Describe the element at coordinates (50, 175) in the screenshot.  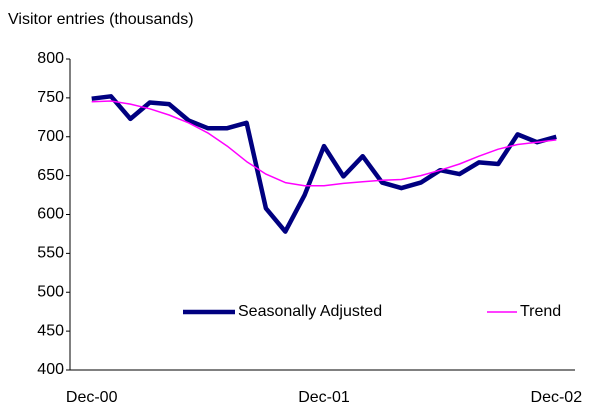
I see `y-tick-label: 650` at that location.